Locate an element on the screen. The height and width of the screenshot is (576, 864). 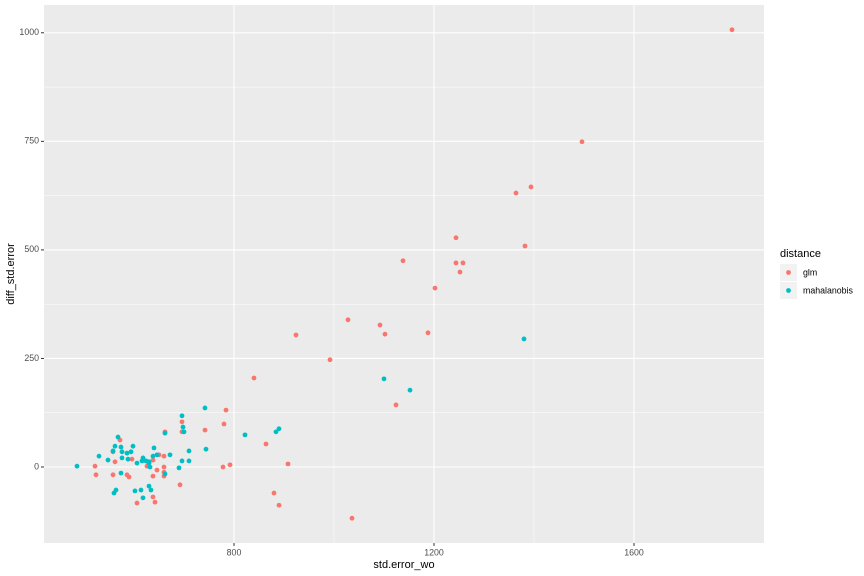
x-tick-label: 800 is located at coordinates (234, 552).